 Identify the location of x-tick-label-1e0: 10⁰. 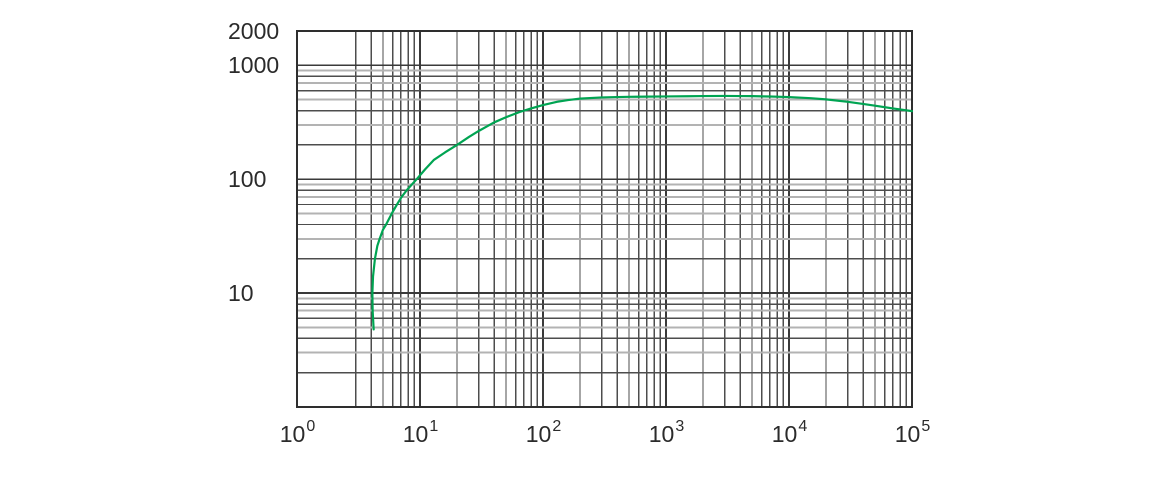
(297, 433).